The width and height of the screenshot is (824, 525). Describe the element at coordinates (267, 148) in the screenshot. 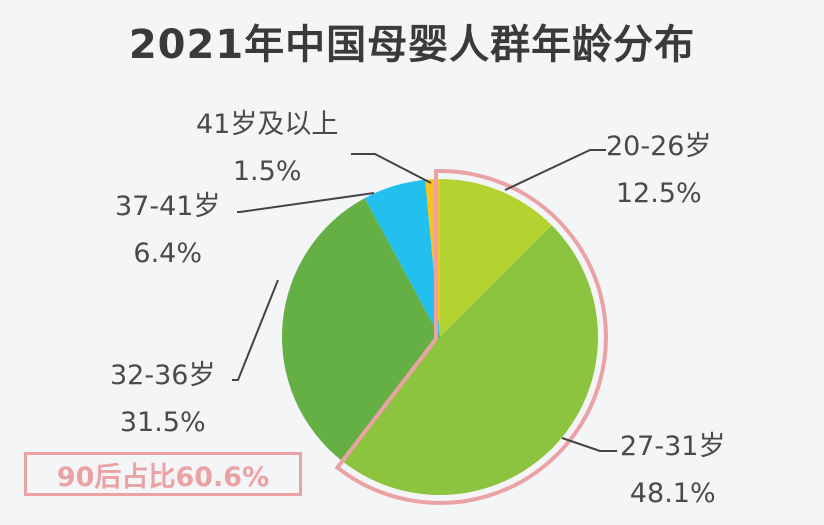

I see `label-41-plus: 41岁及以上 1.5%` at that location.